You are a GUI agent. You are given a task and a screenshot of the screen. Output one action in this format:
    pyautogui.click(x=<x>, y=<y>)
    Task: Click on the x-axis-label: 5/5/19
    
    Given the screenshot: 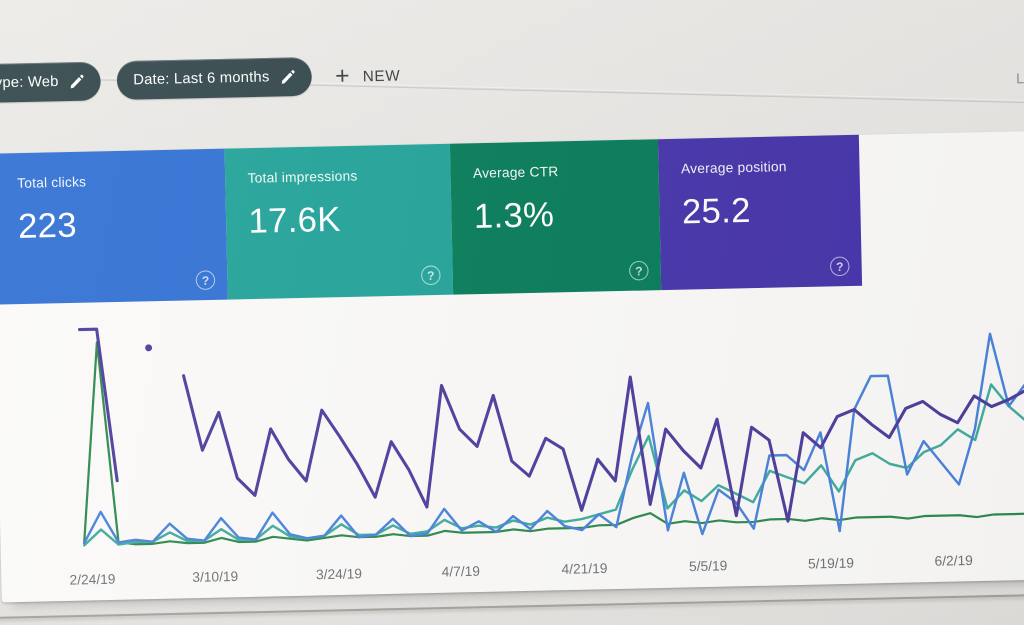 What is the action you would take?
    pyautogui.click(x=708, y=566)
    